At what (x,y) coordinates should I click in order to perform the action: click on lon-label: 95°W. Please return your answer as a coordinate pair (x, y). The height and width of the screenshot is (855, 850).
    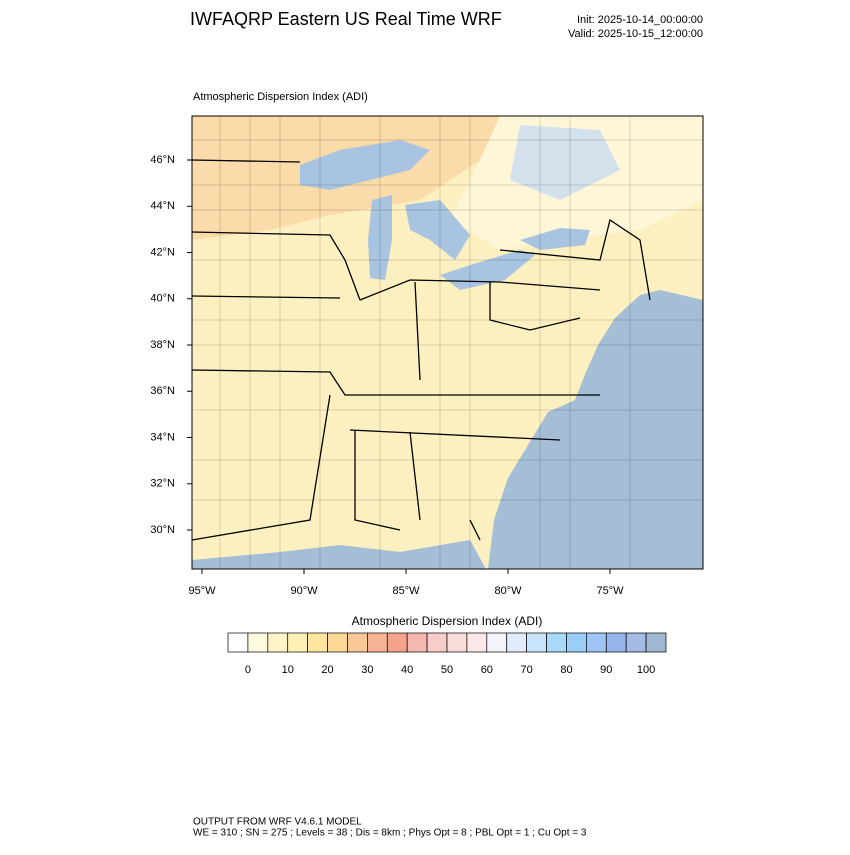
    Looking at the image, I should click on (202, 591).